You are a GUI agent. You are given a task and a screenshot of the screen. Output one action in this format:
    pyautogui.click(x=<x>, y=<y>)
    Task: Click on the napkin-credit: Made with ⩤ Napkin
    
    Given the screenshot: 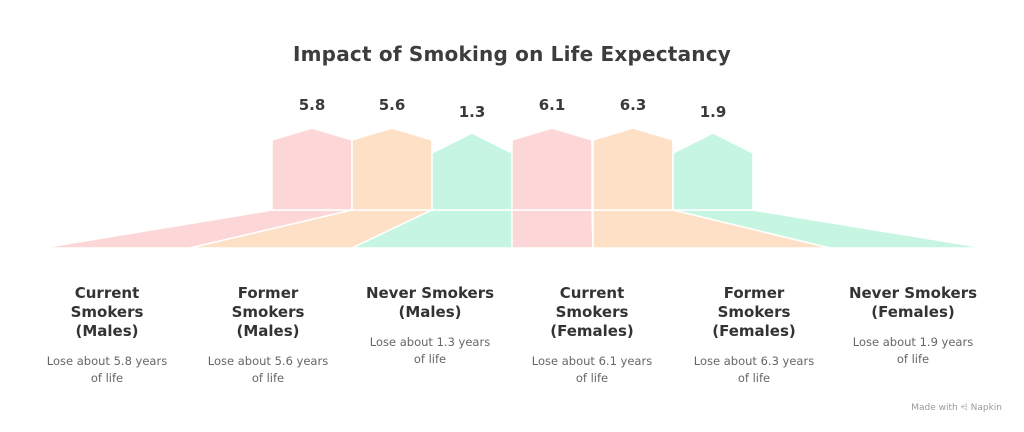 What is the action you would take?
    pyautogui.click(x=956, y=408)
    